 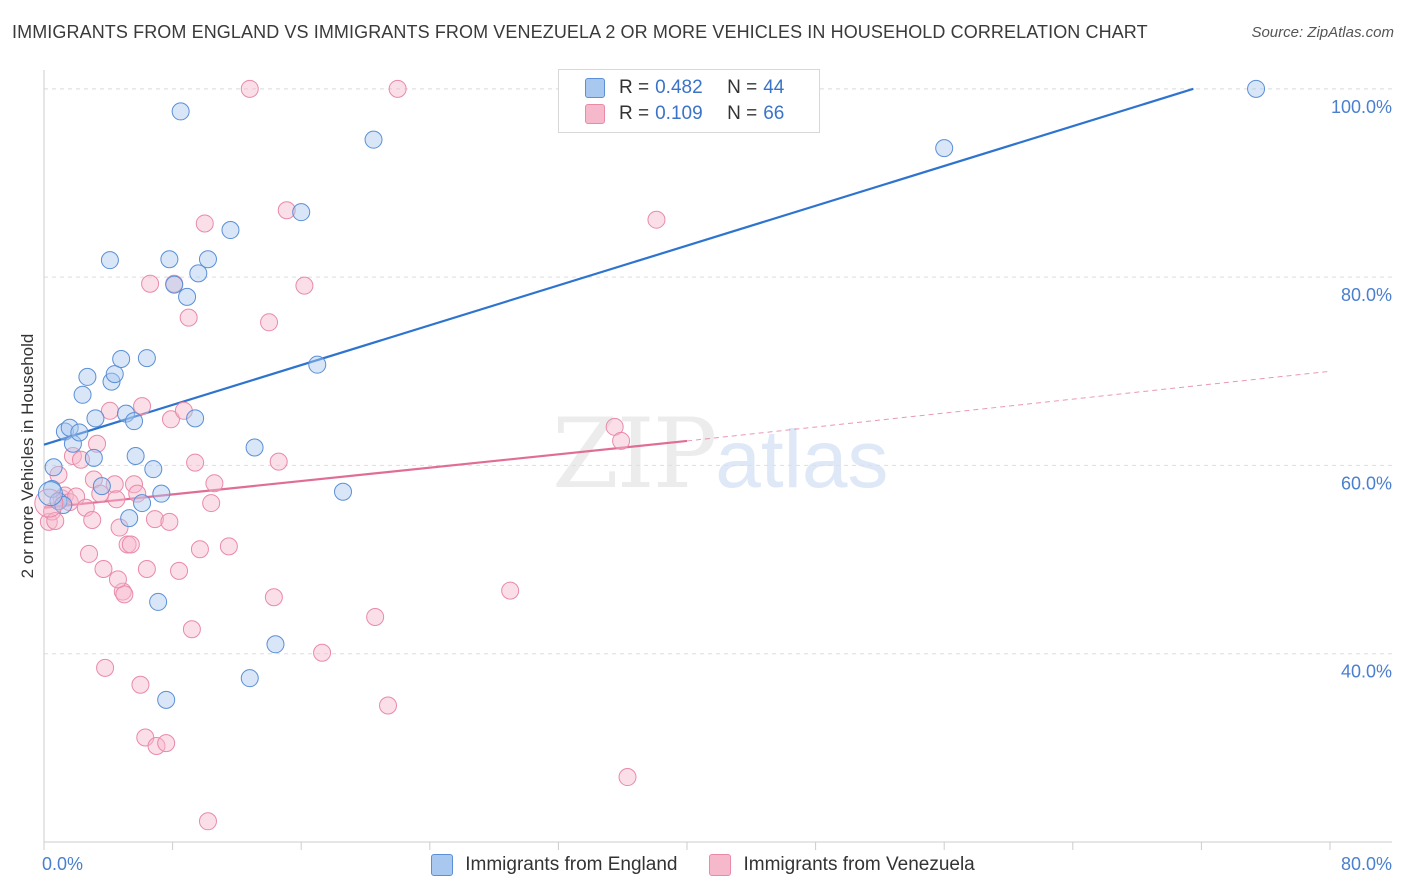 I want to click on y-tick-label: 80.0%, so click(x=1366, y=295).